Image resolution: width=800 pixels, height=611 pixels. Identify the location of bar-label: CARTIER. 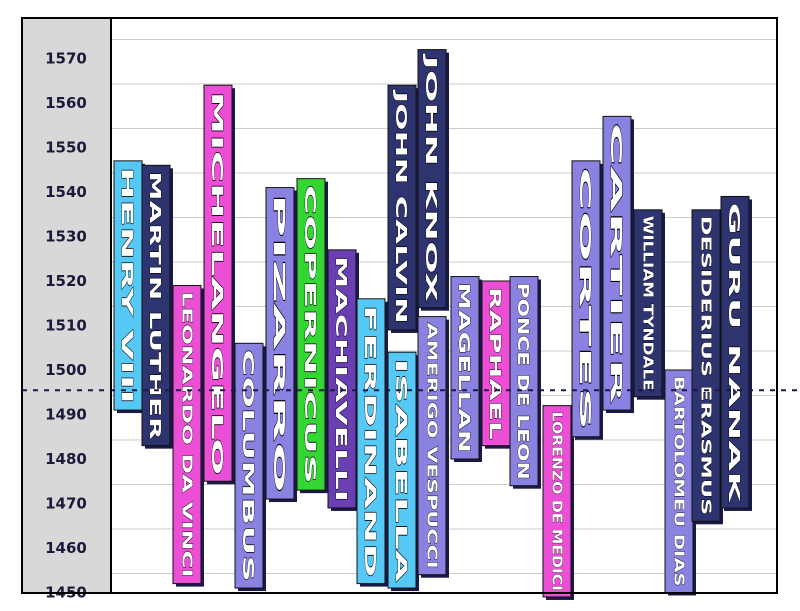
(616, 263).